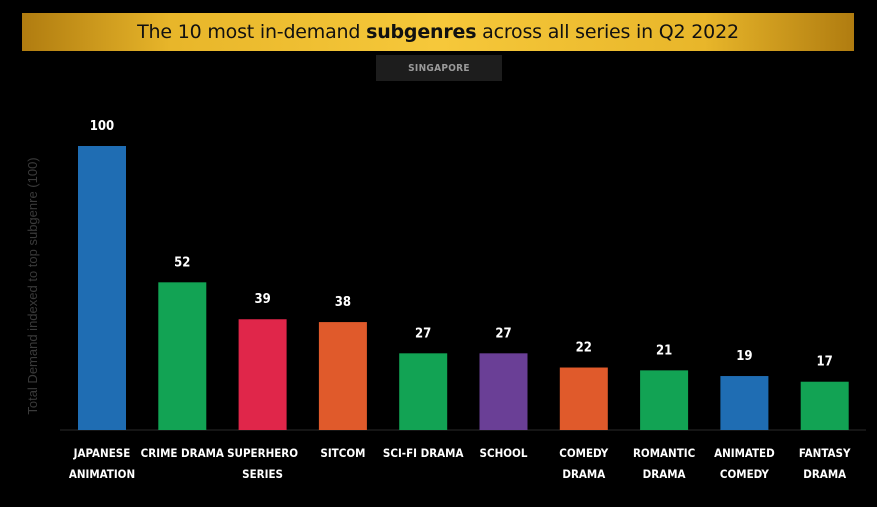  Describe the element at coordinates (504, 453) in the screenshot. I see `category-label-5: SCHOOL` at that location.